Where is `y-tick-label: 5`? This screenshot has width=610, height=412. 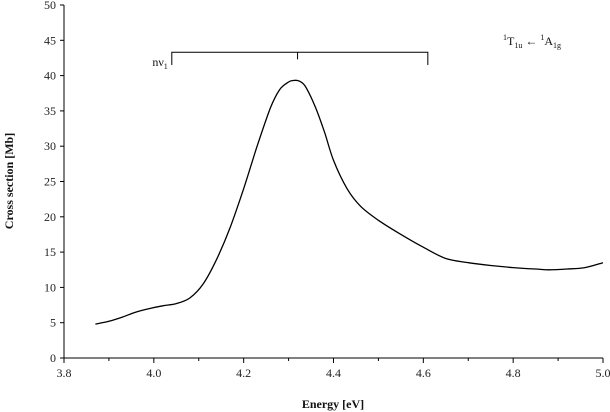
y-tick-label: 5 is located at coordinates (53, 323).